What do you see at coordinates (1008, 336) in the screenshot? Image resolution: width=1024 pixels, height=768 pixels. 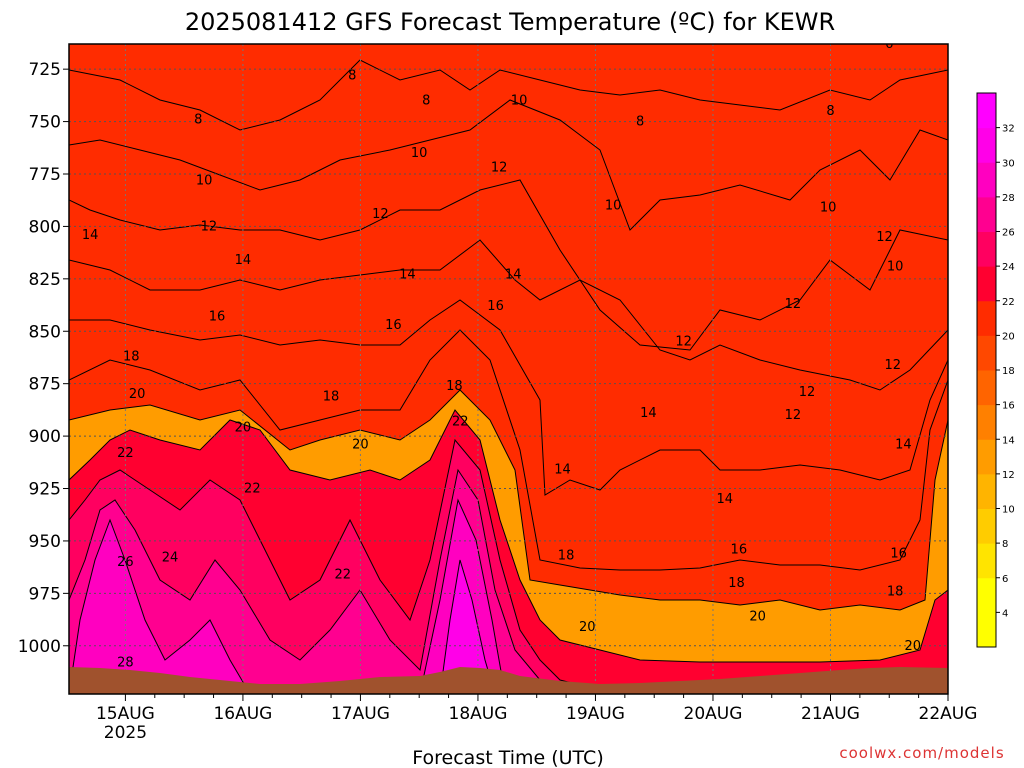 I see `colorbar-label: 20` at bounding box center [1008, 336].